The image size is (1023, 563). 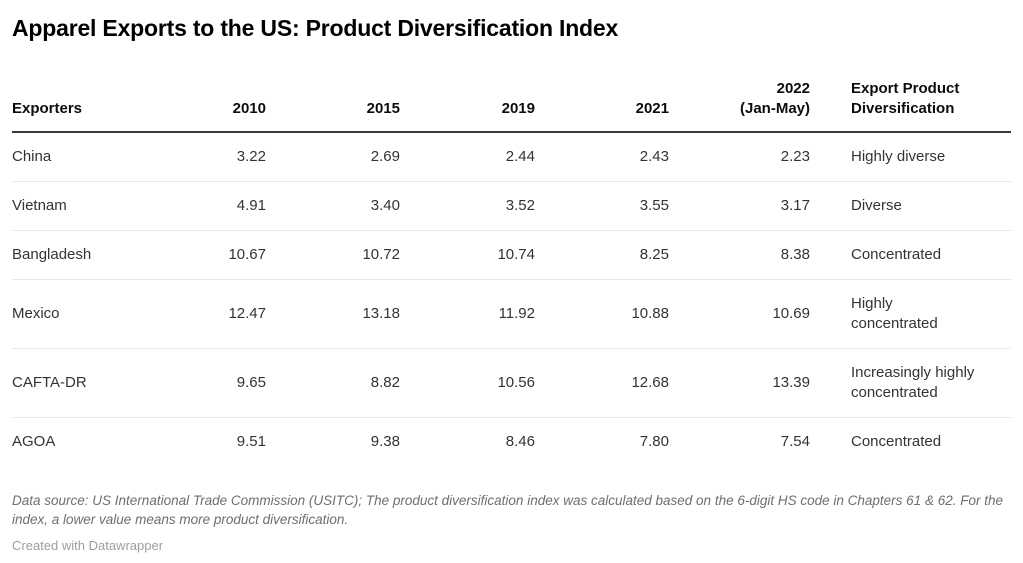 I want to click on exporter-cell: AGOA, so click(x=34, y=441).